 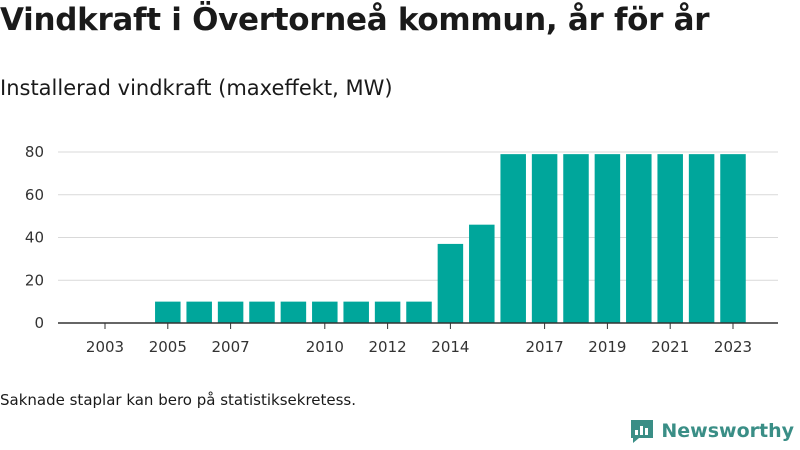 I want to click on newsworthy-logo-icon, so click(x=642, y=431).